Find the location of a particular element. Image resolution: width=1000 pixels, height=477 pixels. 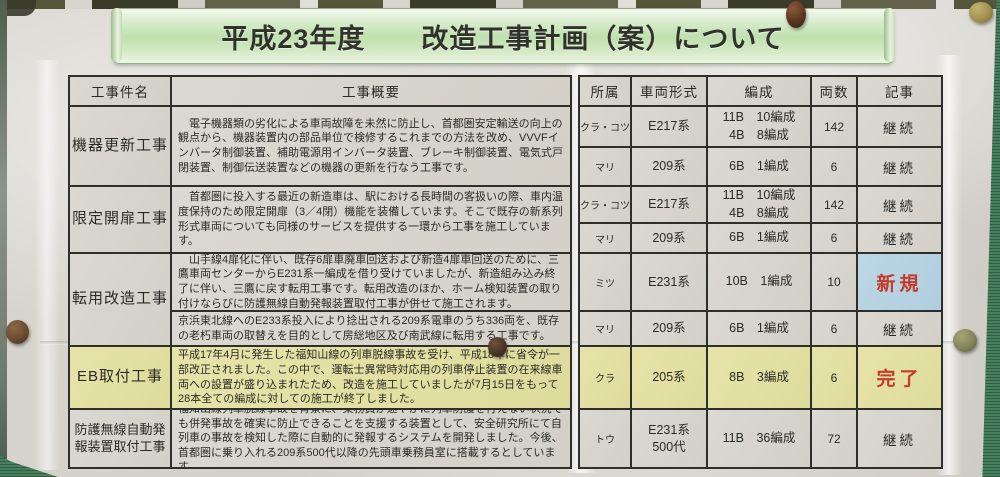

column-header-depot: 所属 is located at coordinates (605, 91).